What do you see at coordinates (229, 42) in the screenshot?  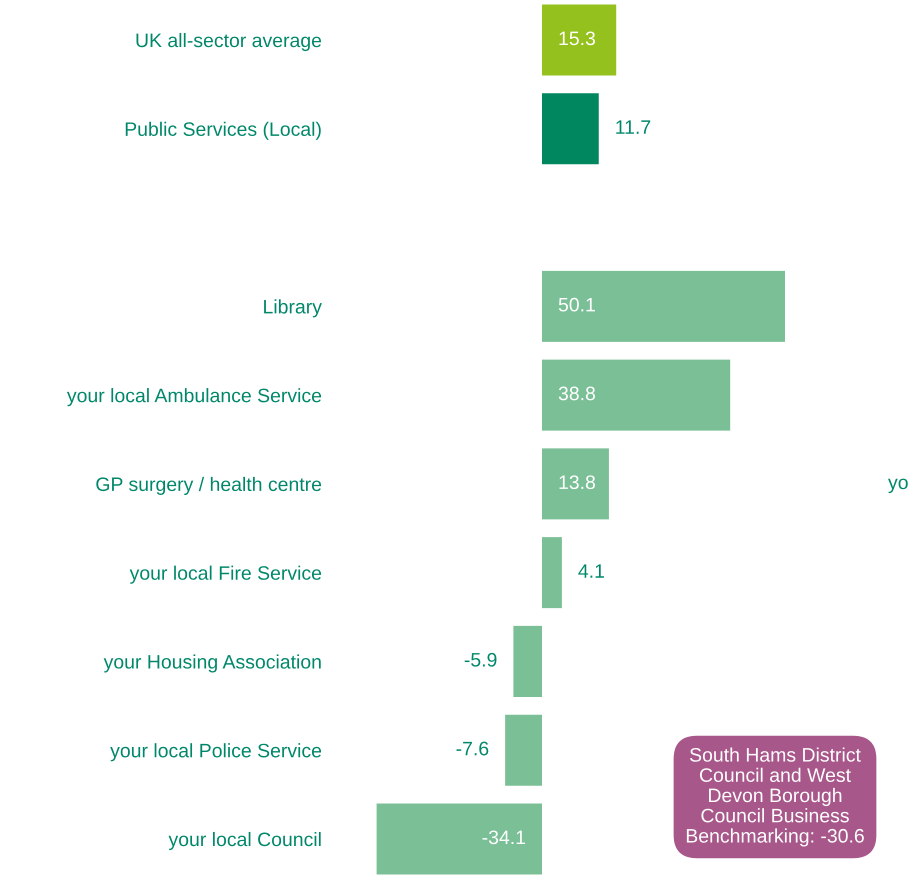 I see `y-tick-label: UK all-sector average` at bounding box center [229, 42].